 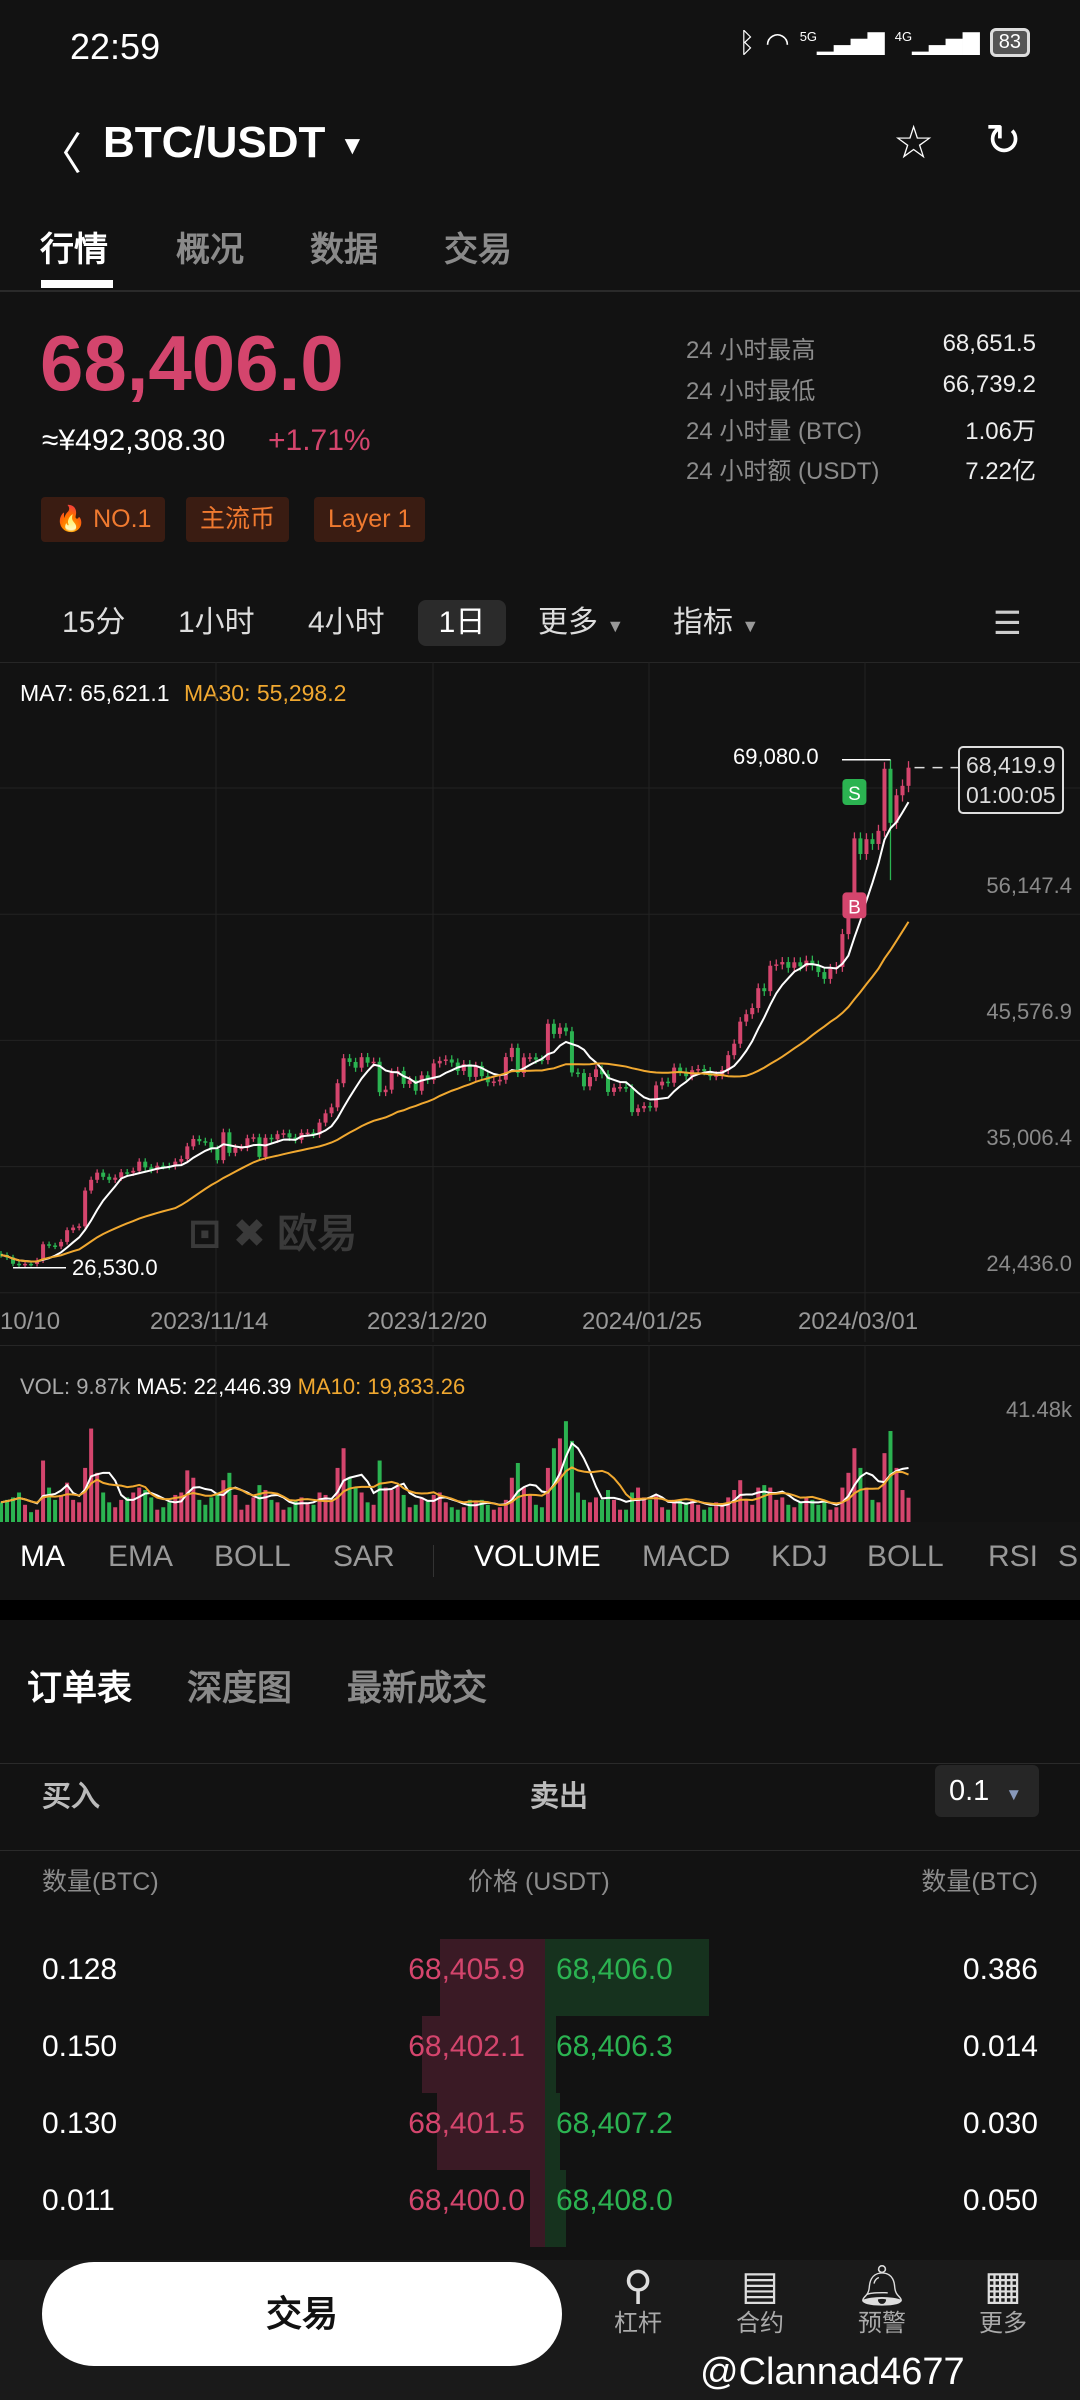 What do you see at coordinates (80, 1969) in the screenshot?
I see `bid-qty: 0.128` at bounding box center [80, 1969].